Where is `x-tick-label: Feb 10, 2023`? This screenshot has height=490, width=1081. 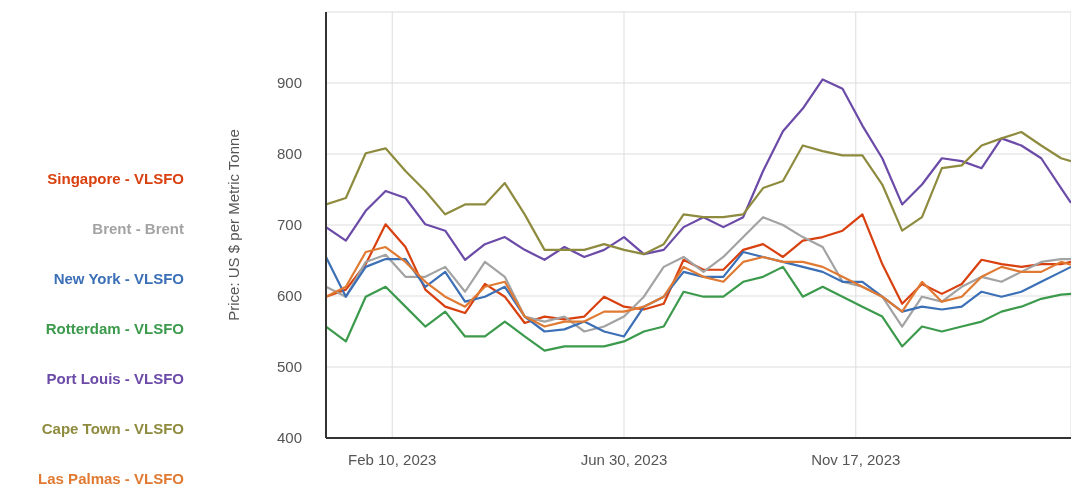 x-tick-label: Feb 10, 2023 is located at coordinates (392, 459).